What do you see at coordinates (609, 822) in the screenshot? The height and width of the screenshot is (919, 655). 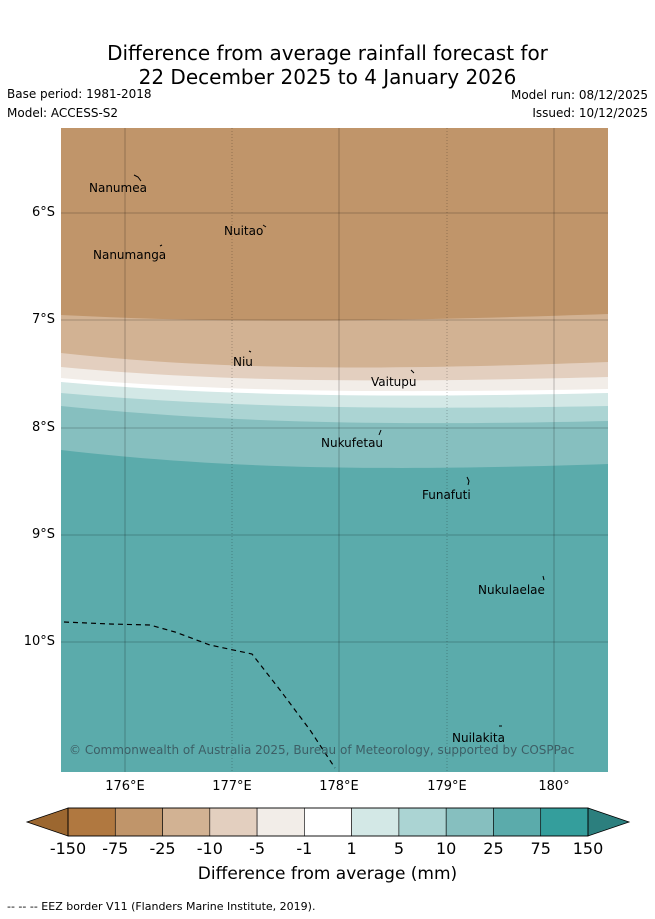 I see `colorbar-right-arrow` at bounding box center [609, 822].